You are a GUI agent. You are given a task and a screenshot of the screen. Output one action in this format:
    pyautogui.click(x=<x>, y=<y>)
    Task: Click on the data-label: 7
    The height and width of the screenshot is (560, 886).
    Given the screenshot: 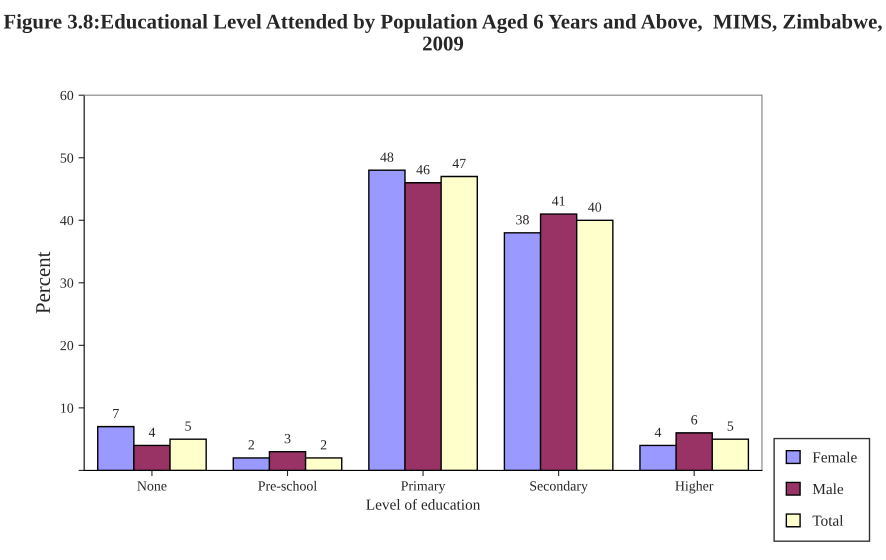 What is the action you would take?
    pyautogui.click(x=116, y=413)
    